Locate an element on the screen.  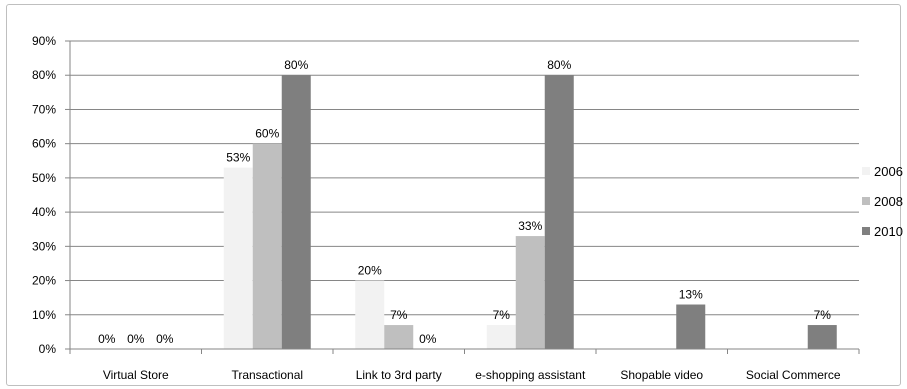
y-tick-label: 20% is located at coordinates (44, 281).